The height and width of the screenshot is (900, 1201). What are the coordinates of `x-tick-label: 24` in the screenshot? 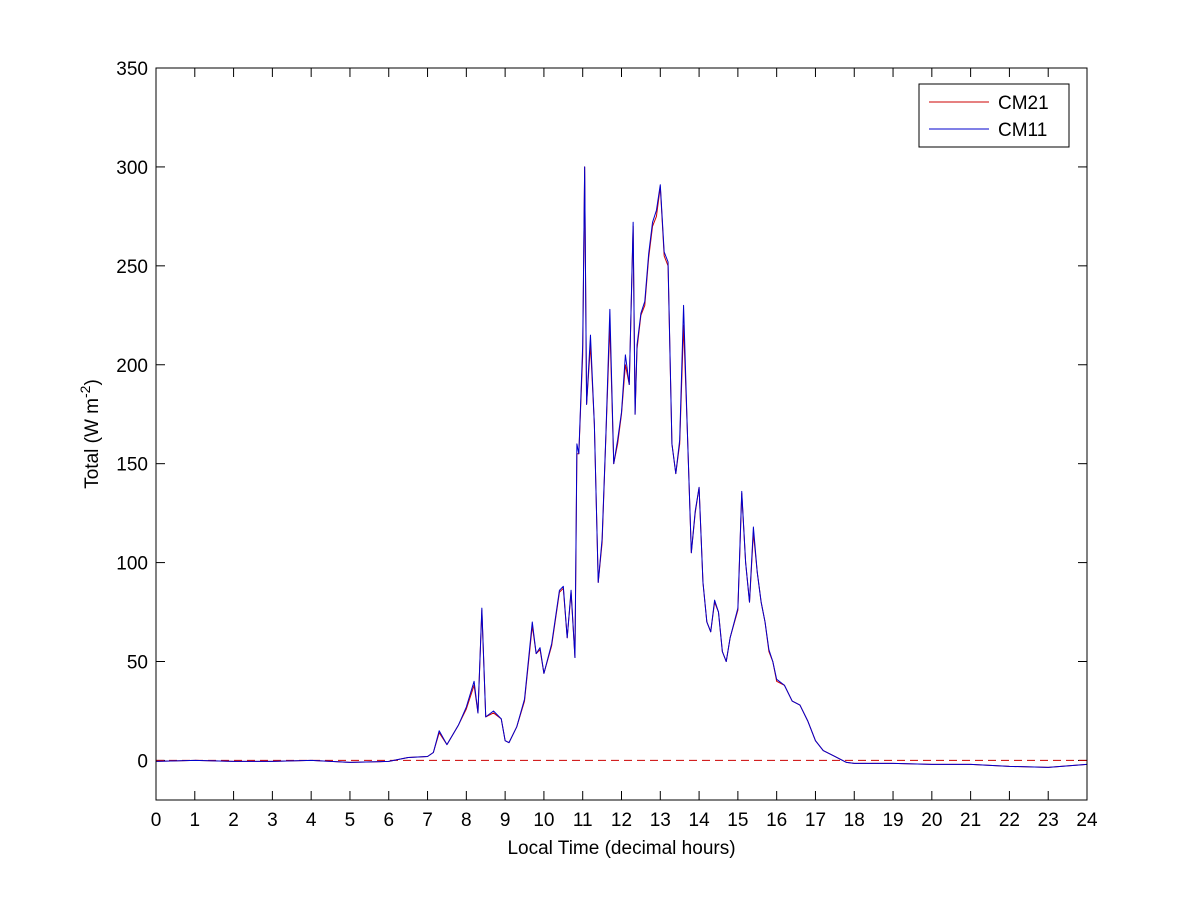 It's located at (1087, 820).